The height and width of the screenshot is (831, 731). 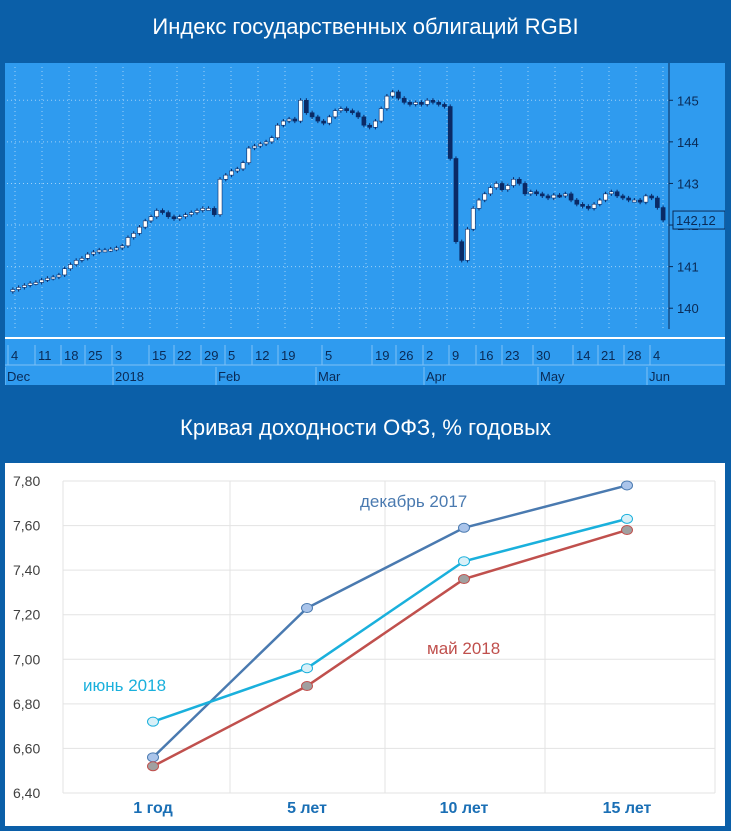 I want to click on y-tick-label: 7,00, so click(x=26, y=659).